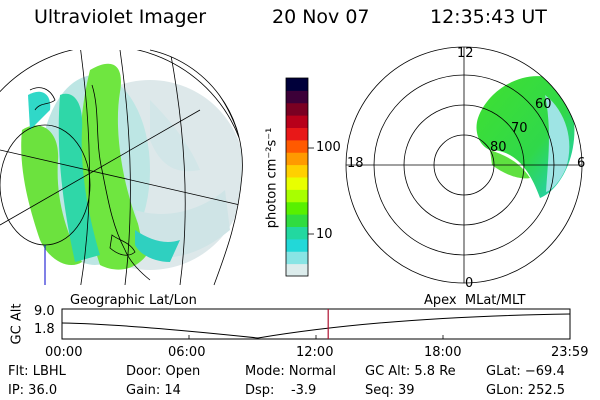 Image resolution: width=600 pixels, height=400 pixels. I want to click on gc-alt-axis-label: GC Alt, so click(17, 324).